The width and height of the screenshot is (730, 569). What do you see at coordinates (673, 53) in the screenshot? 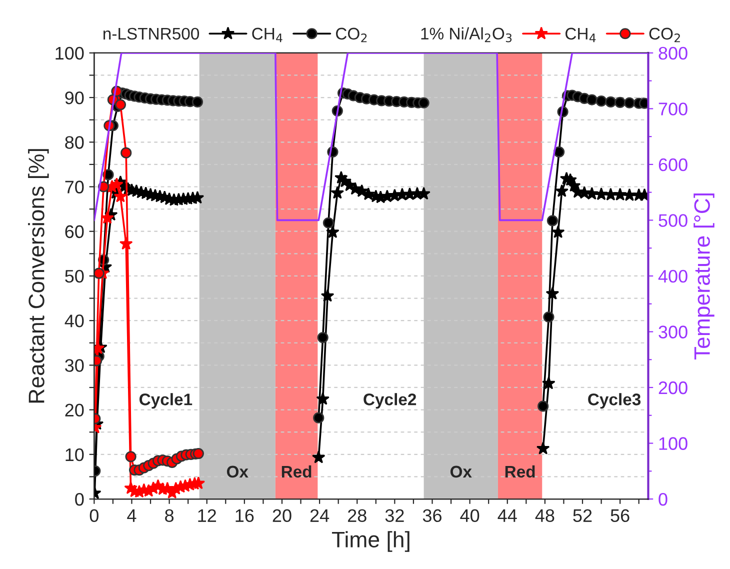
I see `y2-tick-label: 800` at bounding box center [673, 53].